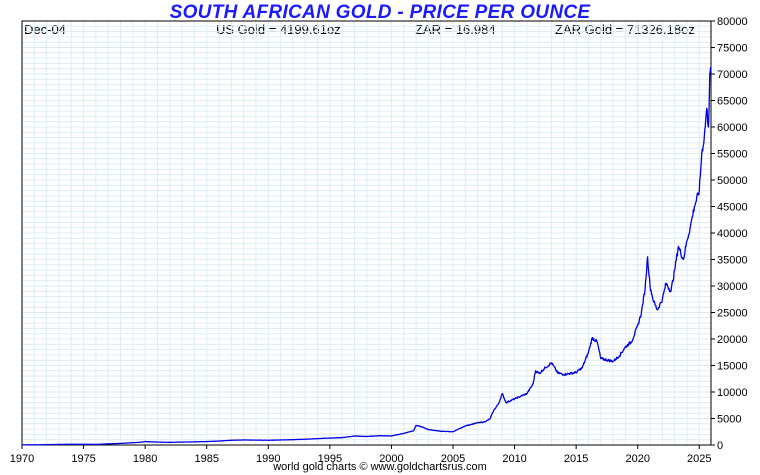 The image size is (760, 475). Describe the element at coordinates (732, 314) in the screenshot. I see `y-tick-label: 25000` at that location.